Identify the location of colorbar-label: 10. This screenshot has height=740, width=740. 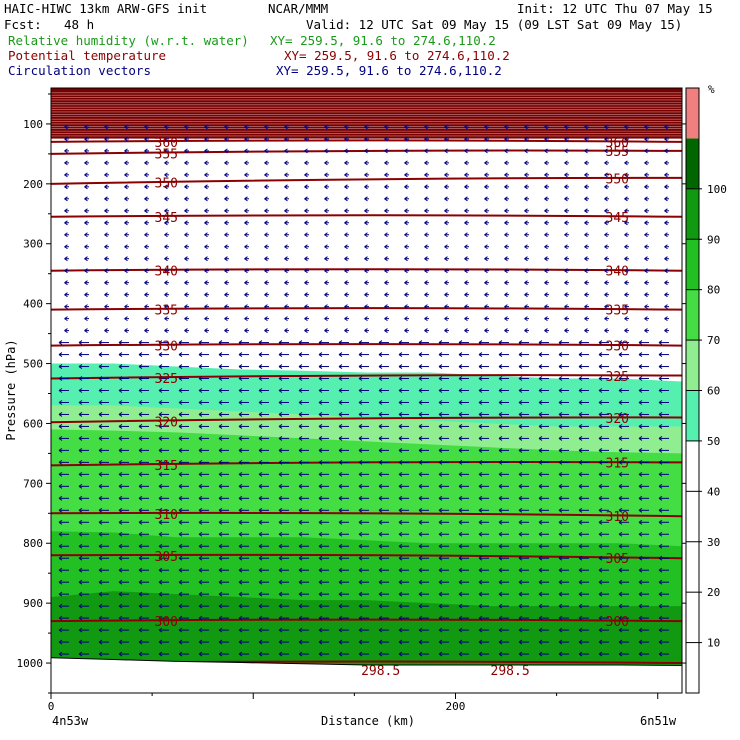
(713, 643).